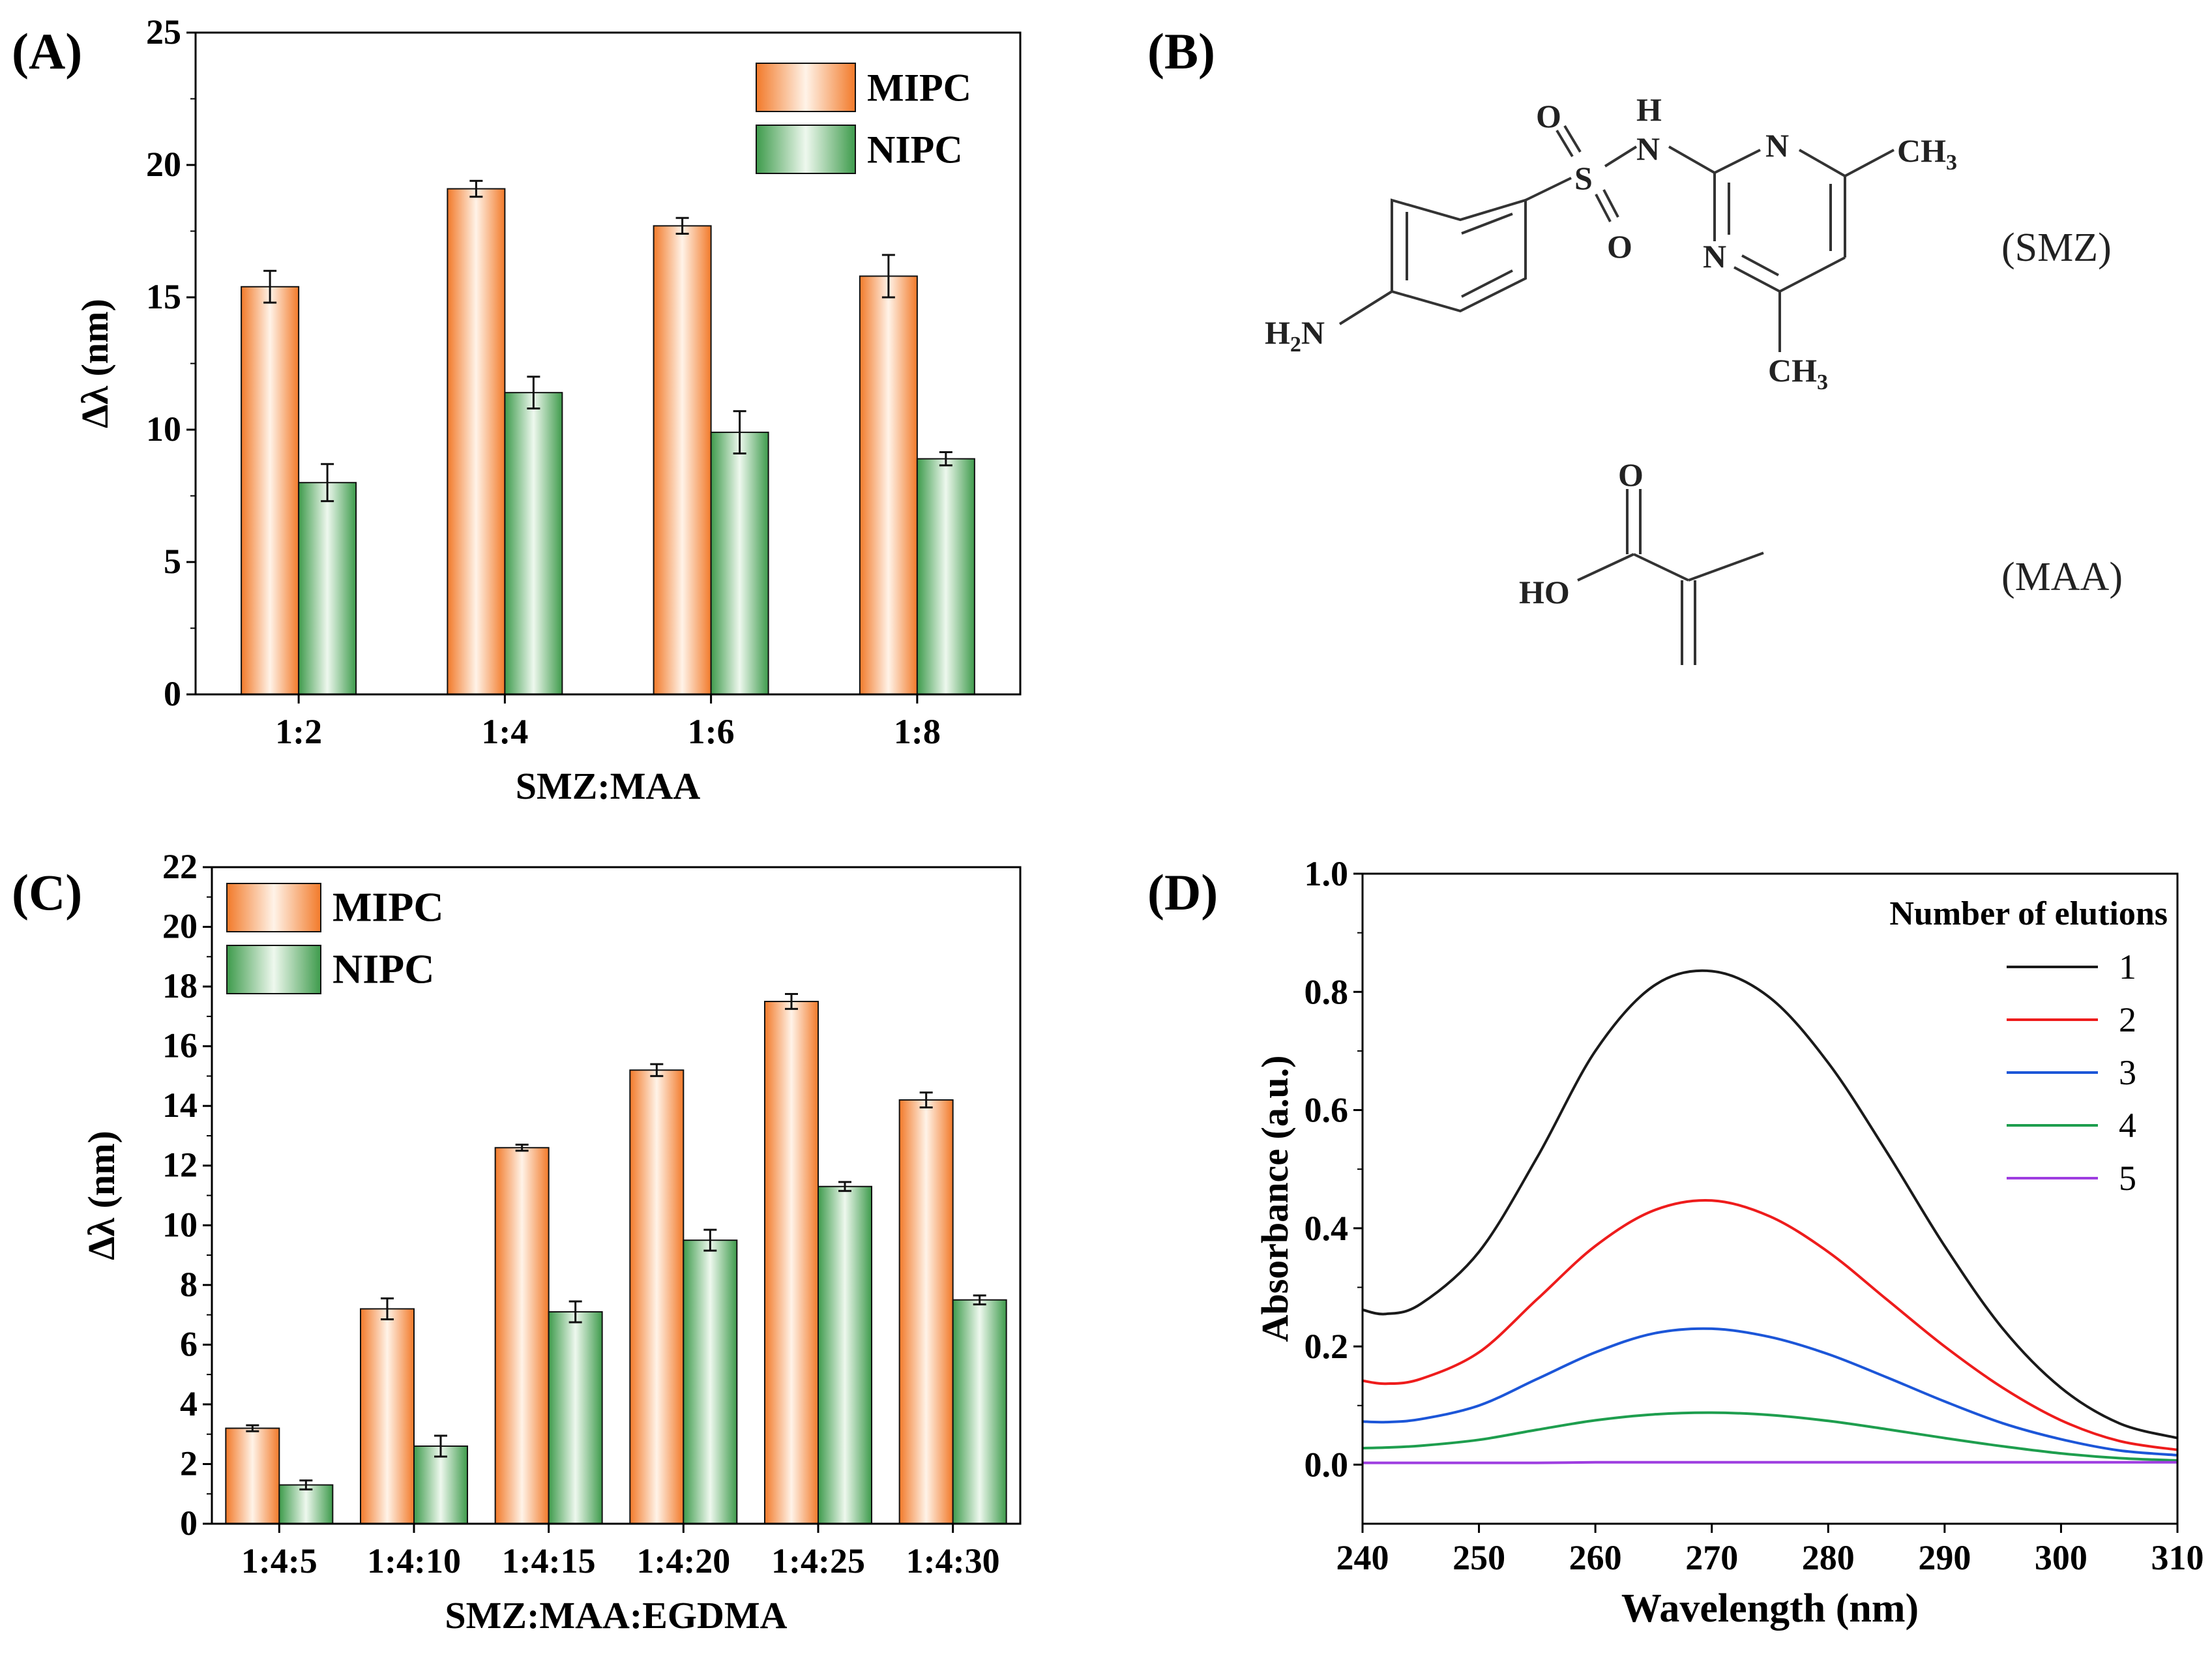 The height and width of the screenshot is (1660, 2212). Describe the element at coordinates (1691, 159) in the screenshot. I see `smz-bond-nc` at that location.